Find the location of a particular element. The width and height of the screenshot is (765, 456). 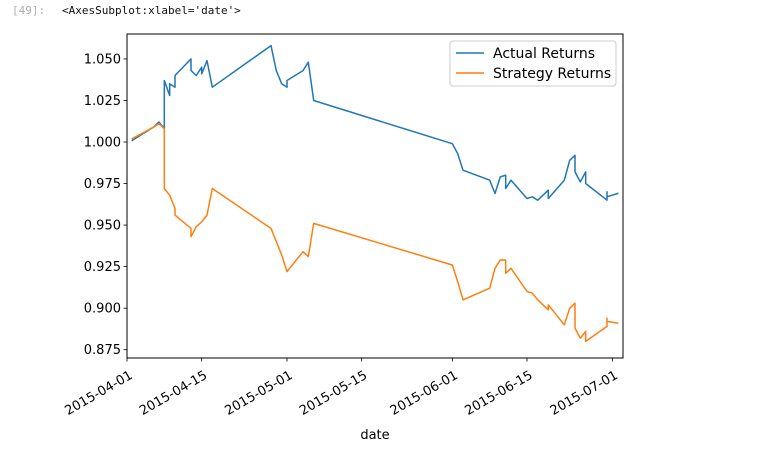

y-tick-label: 0.950 is located at coordinates (102, 226).